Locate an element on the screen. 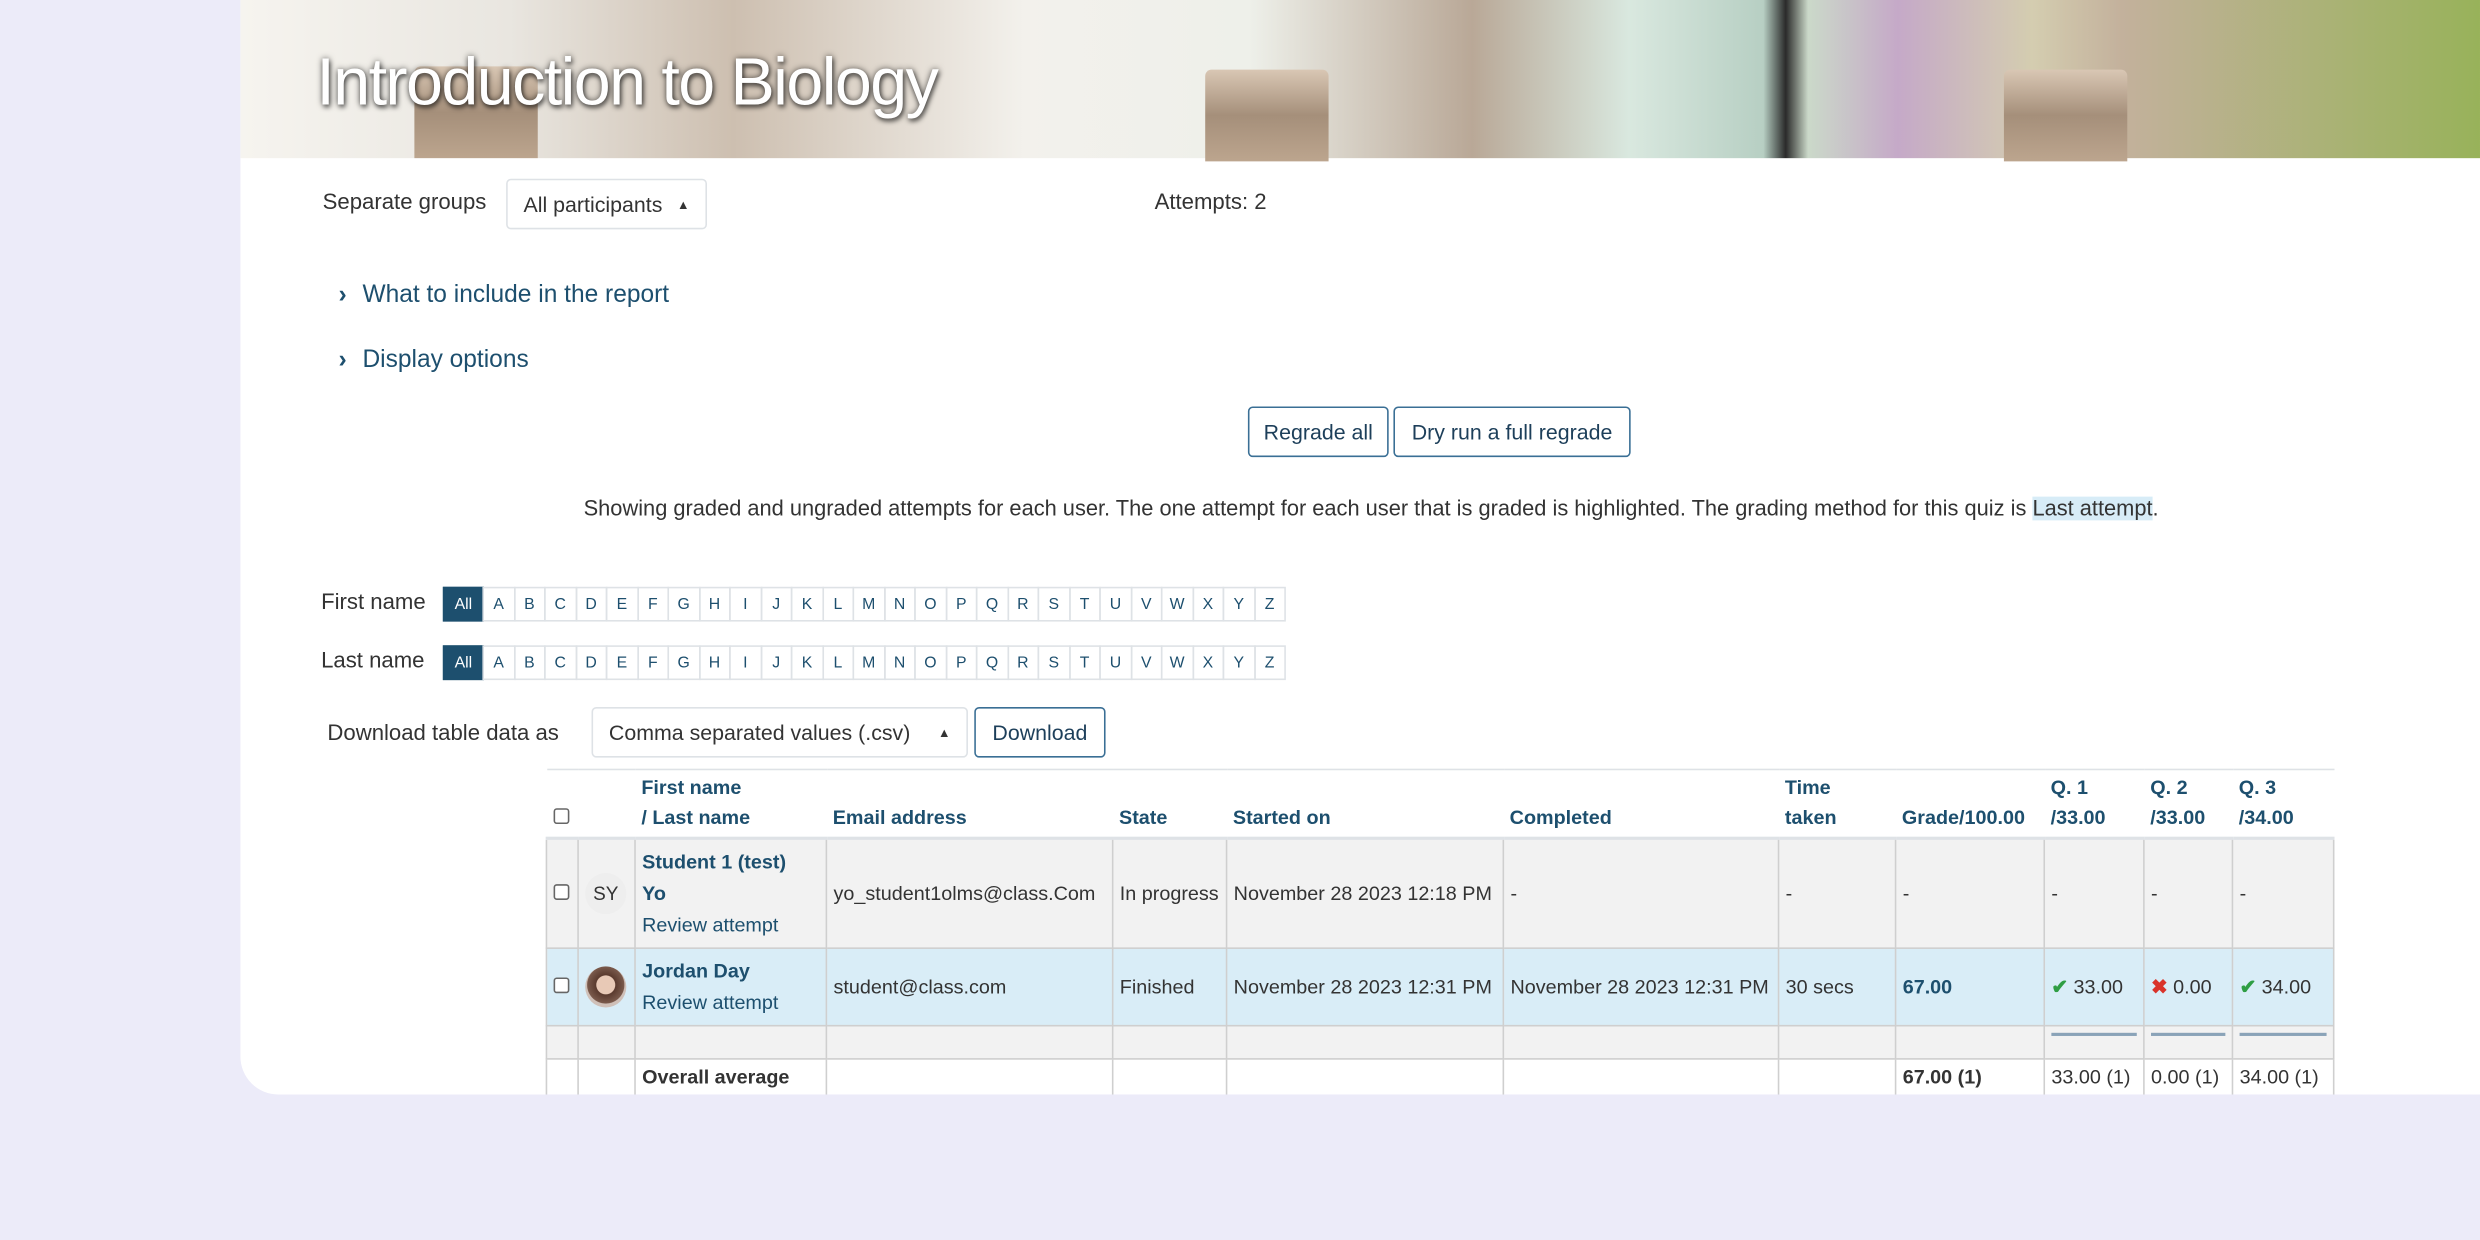  col-name: First name / Last name is located at coordinates (731, 804).